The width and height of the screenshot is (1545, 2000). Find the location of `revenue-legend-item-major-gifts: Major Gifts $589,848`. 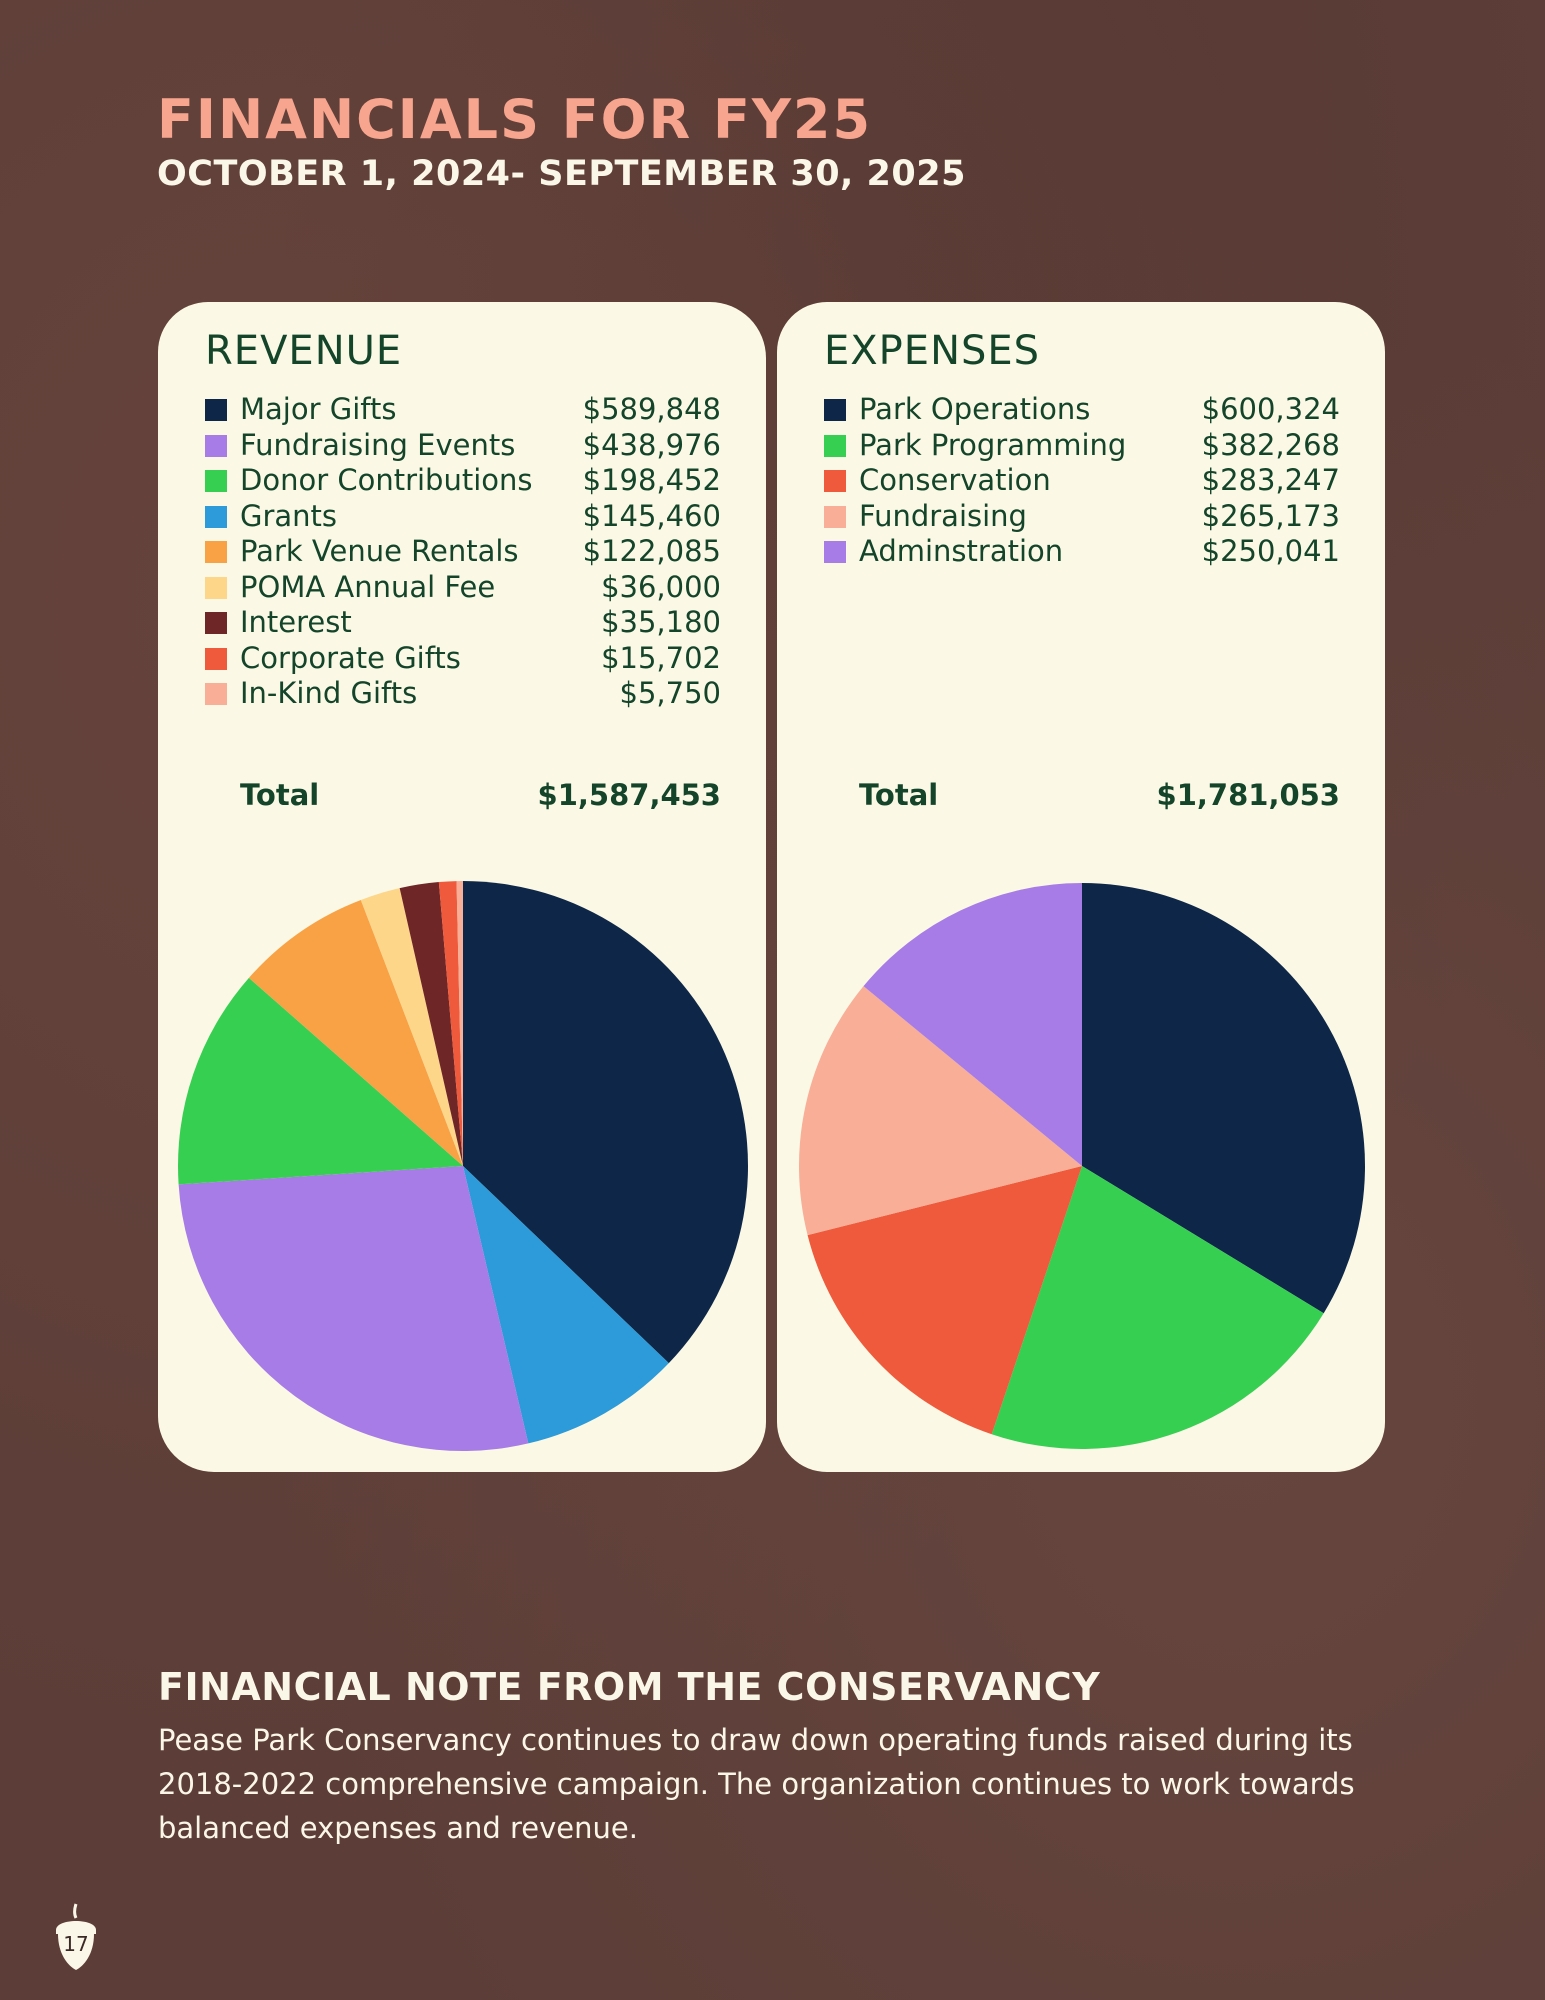

revenue-legend-item-major-gifts: Major Gifts $589,848 is located at coordinates (463, 409).